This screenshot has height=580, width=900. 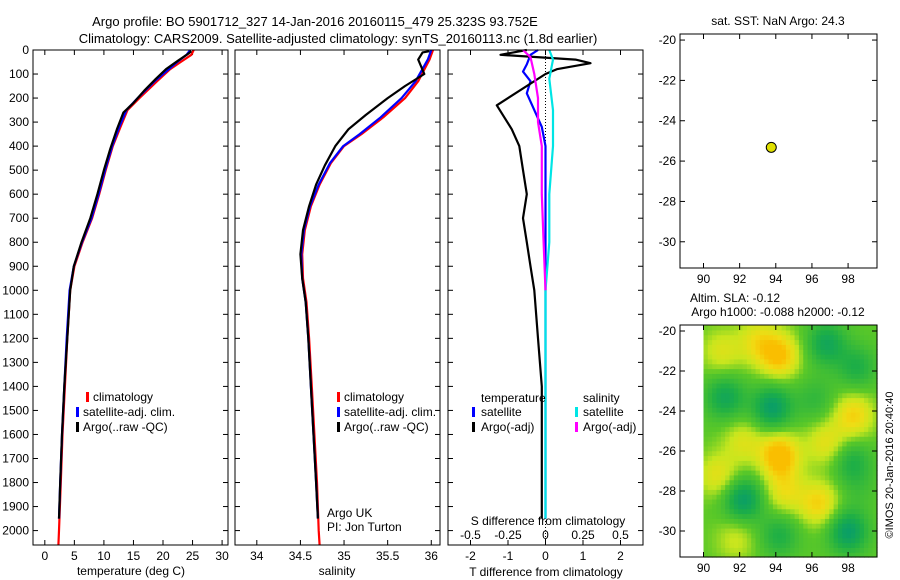 What do you see at coordinates (19, 98) in the screenshot?
I see `y-tick-label: 200` at bounding box center [19, 98].